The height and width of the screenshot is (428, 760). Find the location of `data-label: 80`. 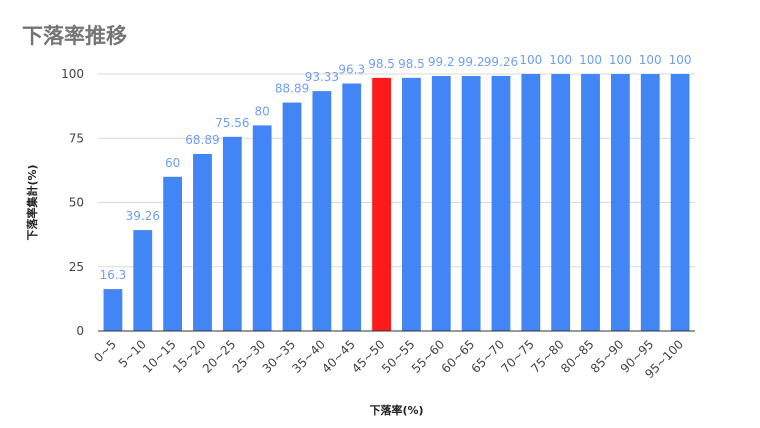

data-label: 80 is located at coordinates (262, 111).